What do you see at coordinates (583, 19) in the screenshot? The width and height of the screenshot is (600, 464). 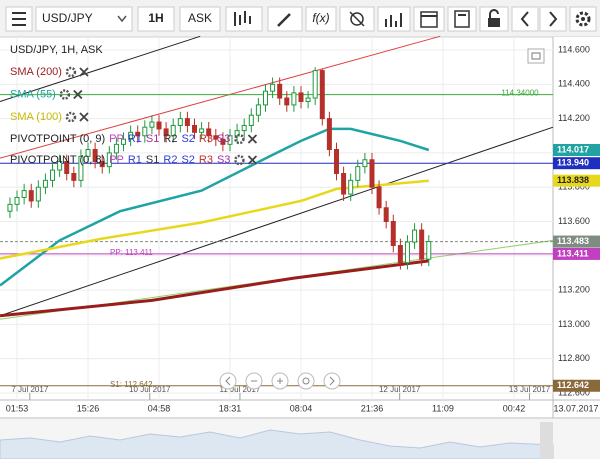 I see `settings-button` at bounding box center [583, 19].